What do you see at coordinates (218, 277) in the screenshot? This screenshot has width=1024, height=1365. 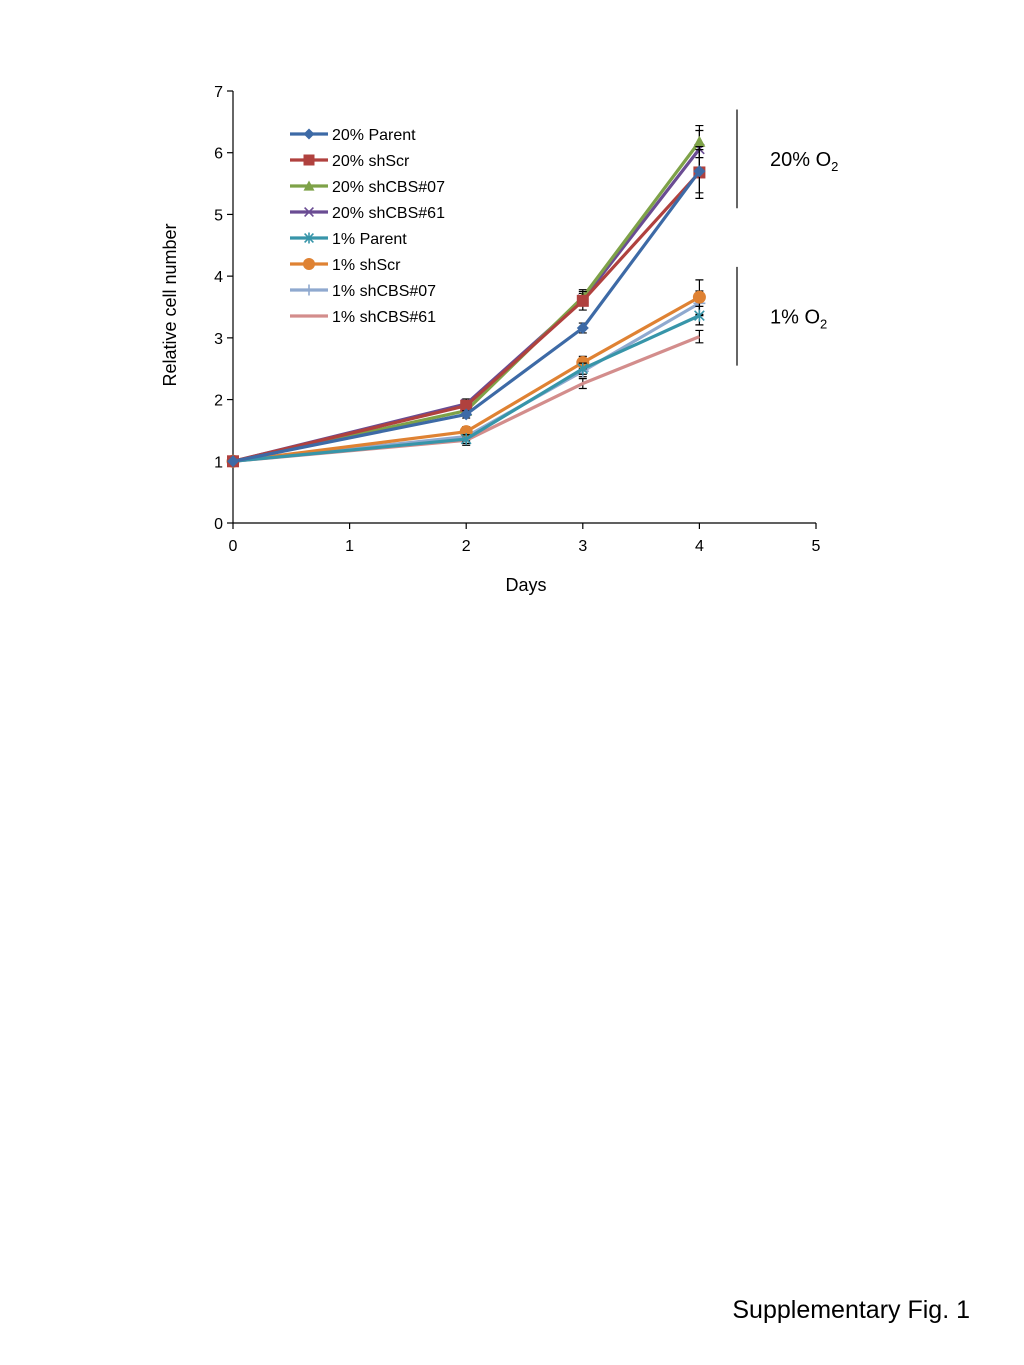 I see `y-tick-label: 4` at bounding box center [218, 277].